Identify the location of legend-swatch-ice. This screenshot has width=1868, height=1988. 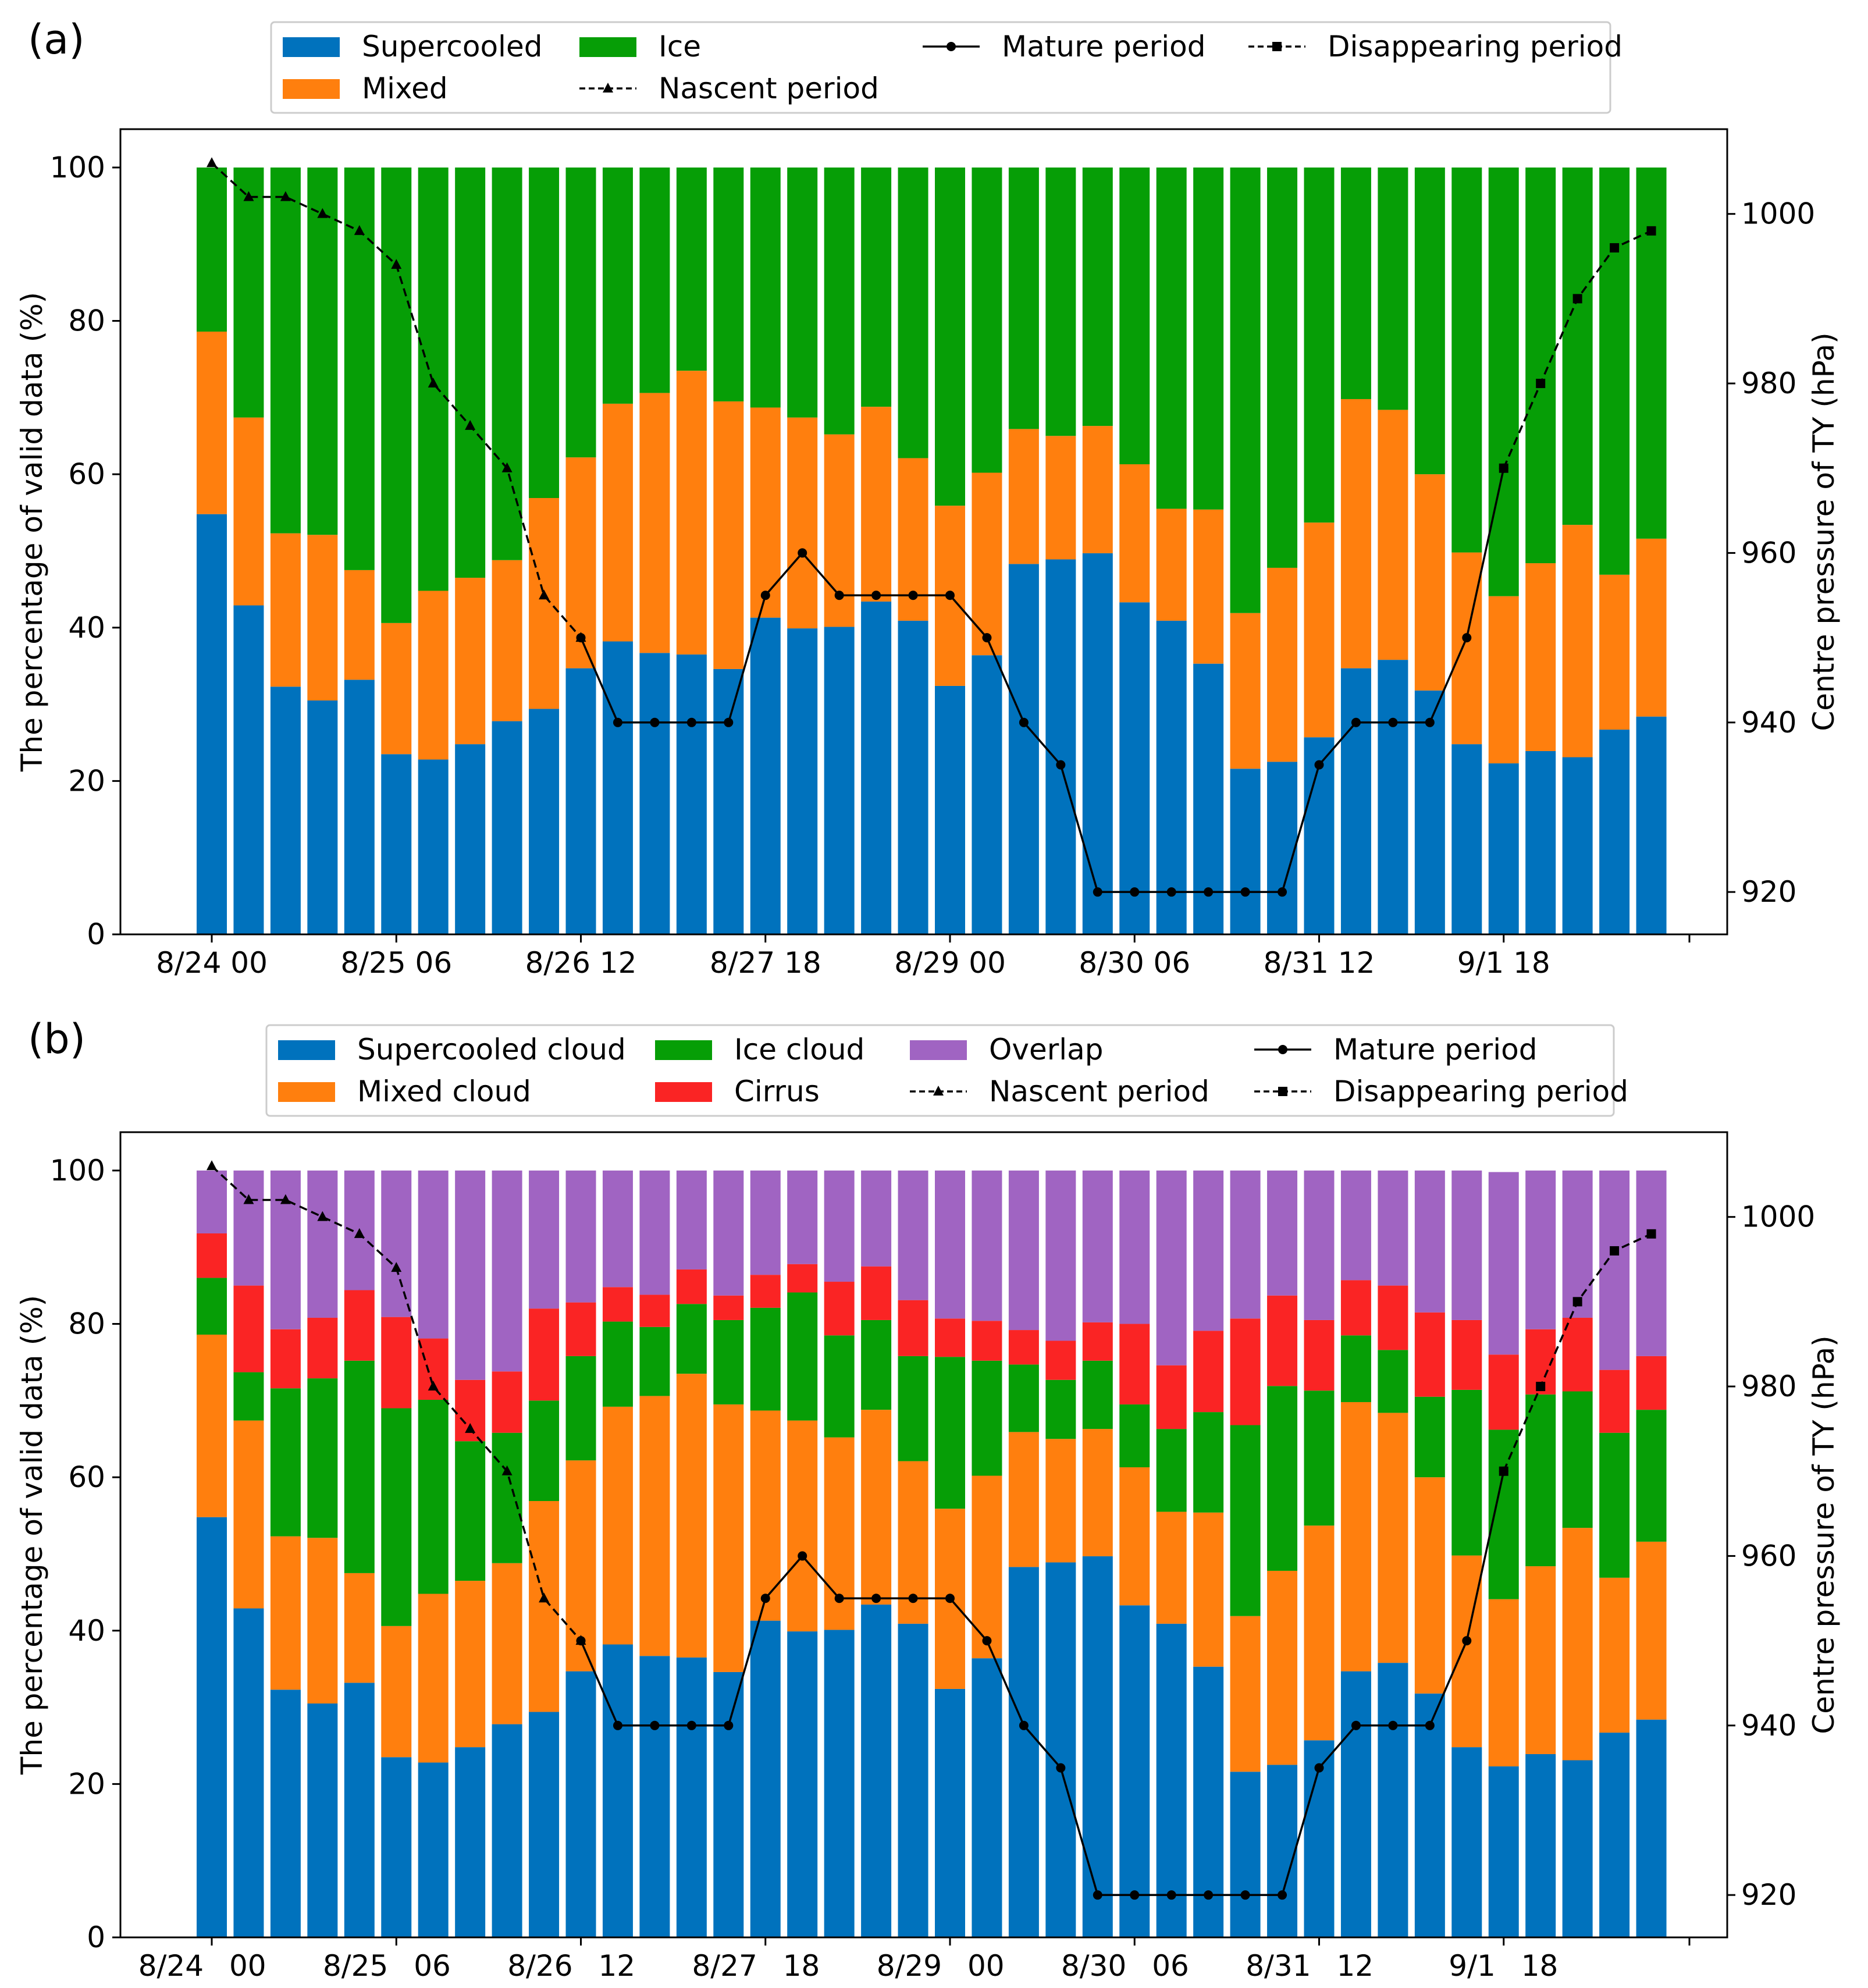
(607, 47).